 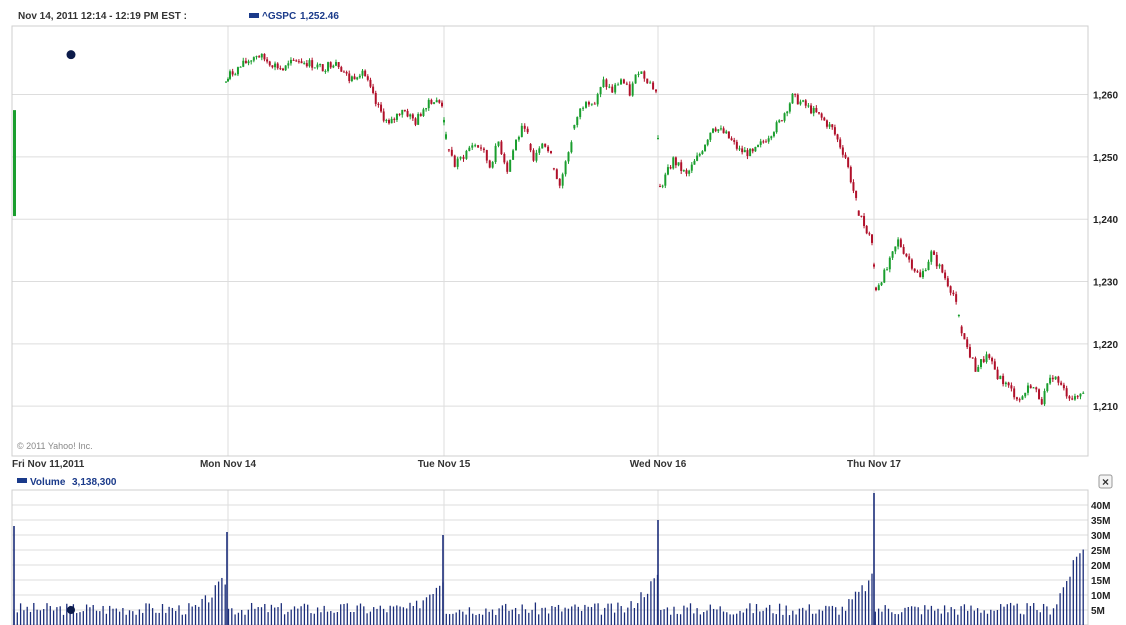 What do you see at coordinates (1100, 551) in the screenshot?
I see `volume-y-tick-label: 25M` at bounding box center [1100, 551].